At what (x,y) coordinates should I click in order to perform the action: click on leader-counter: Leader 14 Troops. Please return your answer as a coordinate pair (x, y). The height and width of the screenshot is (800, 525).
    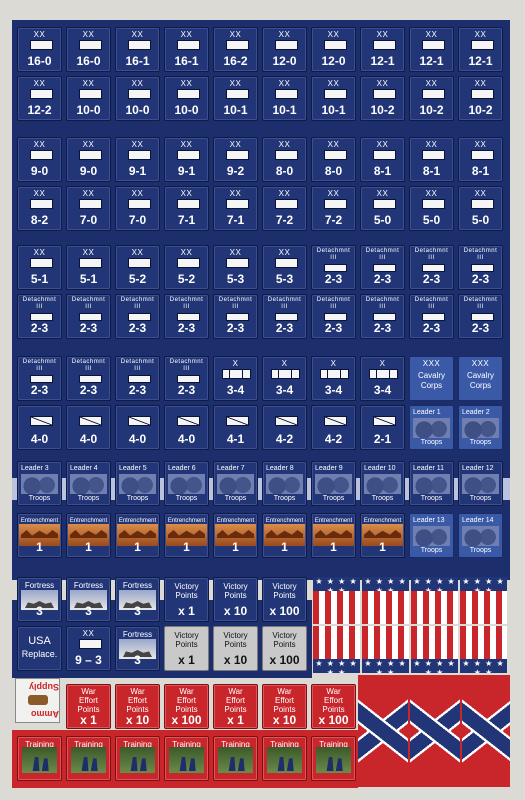
    Looking at the image, I should click on (480, 535).